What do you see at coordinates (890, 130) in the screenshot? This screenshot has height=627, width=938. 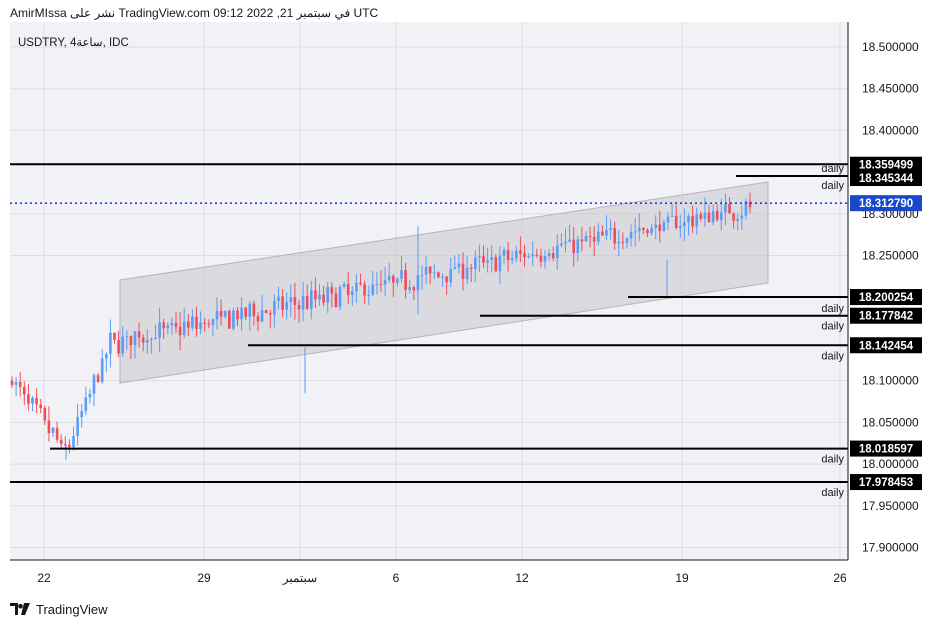 I see `y-tick-label: 18.400000` at bounding box center [890, 130].